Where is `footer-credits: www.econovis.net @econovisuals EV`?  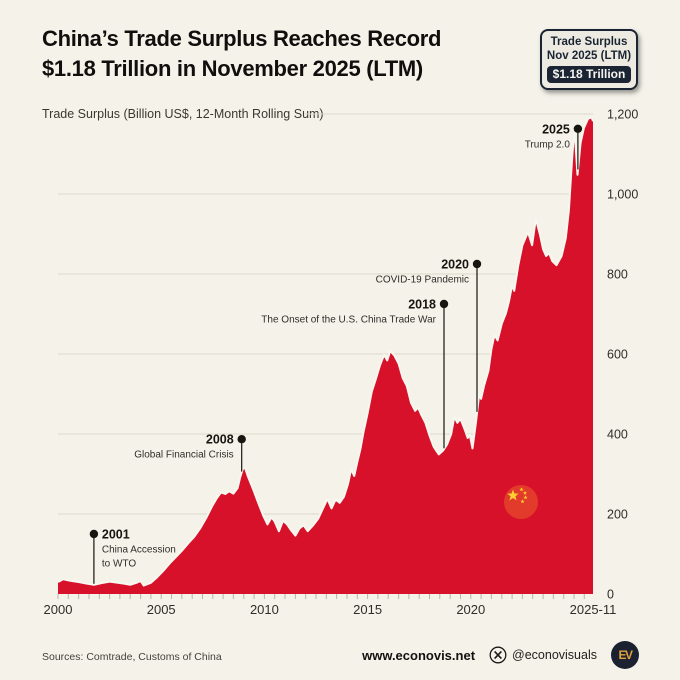
footer-credits: www.econovis.net @econovisuals EV is located at coordinates (500, 655).